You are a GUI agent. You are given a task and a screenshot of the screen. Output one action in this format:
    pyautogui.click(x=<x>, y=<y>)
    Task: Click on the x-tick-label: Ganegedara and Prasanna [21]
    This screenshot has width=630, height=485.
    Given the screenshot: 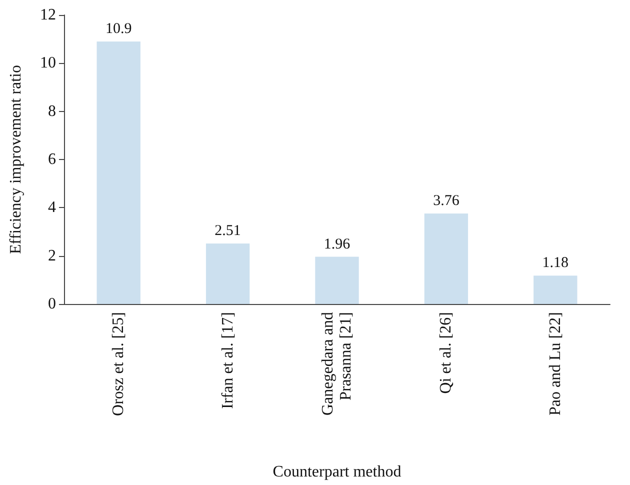 What is the action you would take?
    pyautogui.click(x=337, y=364)
    